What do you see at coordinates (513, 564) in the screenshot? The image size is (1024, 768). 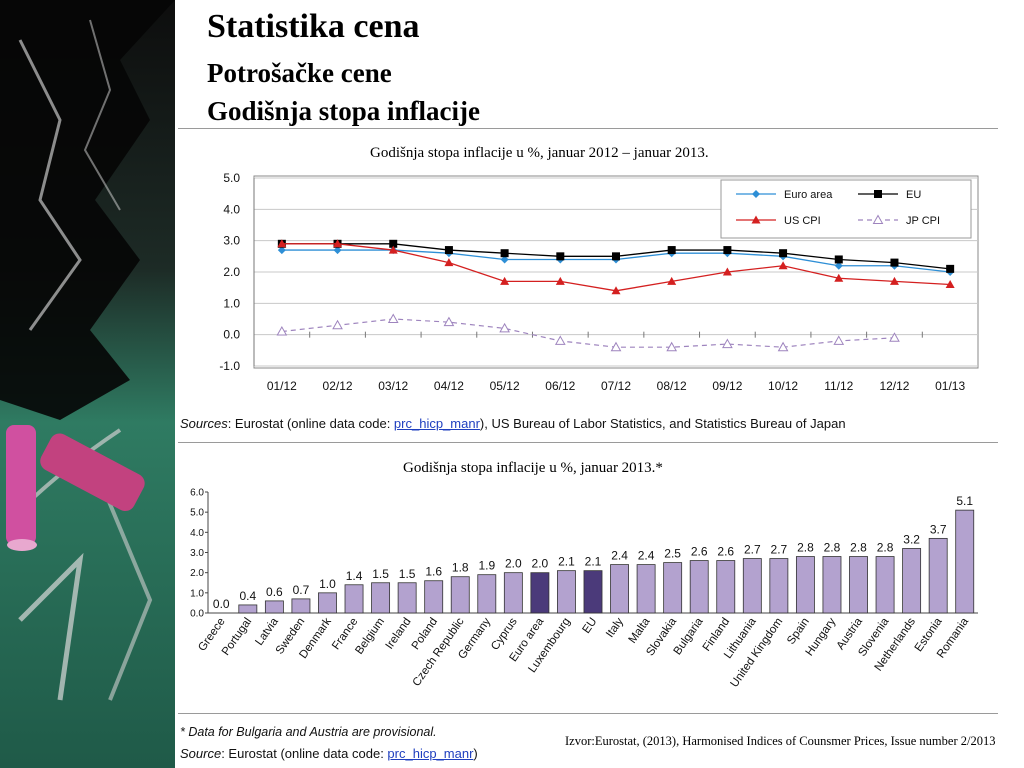 I see `bar-value-label: 2.0` at bounding box center [513, 564].